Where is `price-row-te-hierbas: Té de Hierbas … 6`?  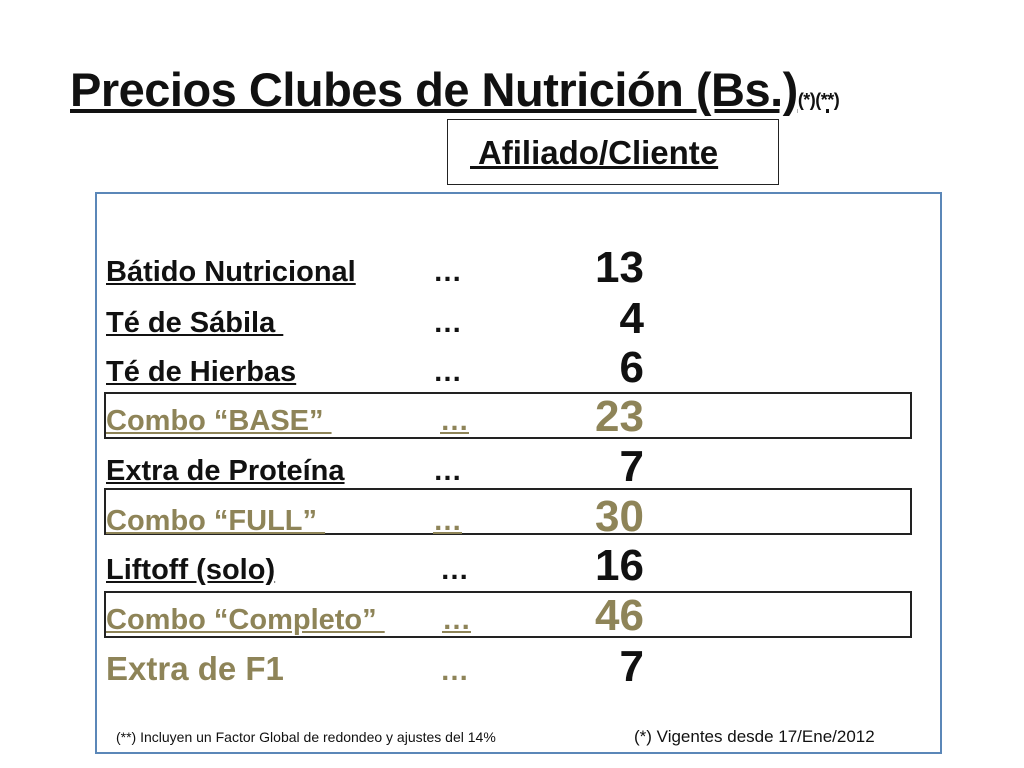
price-row-te-hierbas: Té de Hierbas … 6 is located at coordinates (512, 369).